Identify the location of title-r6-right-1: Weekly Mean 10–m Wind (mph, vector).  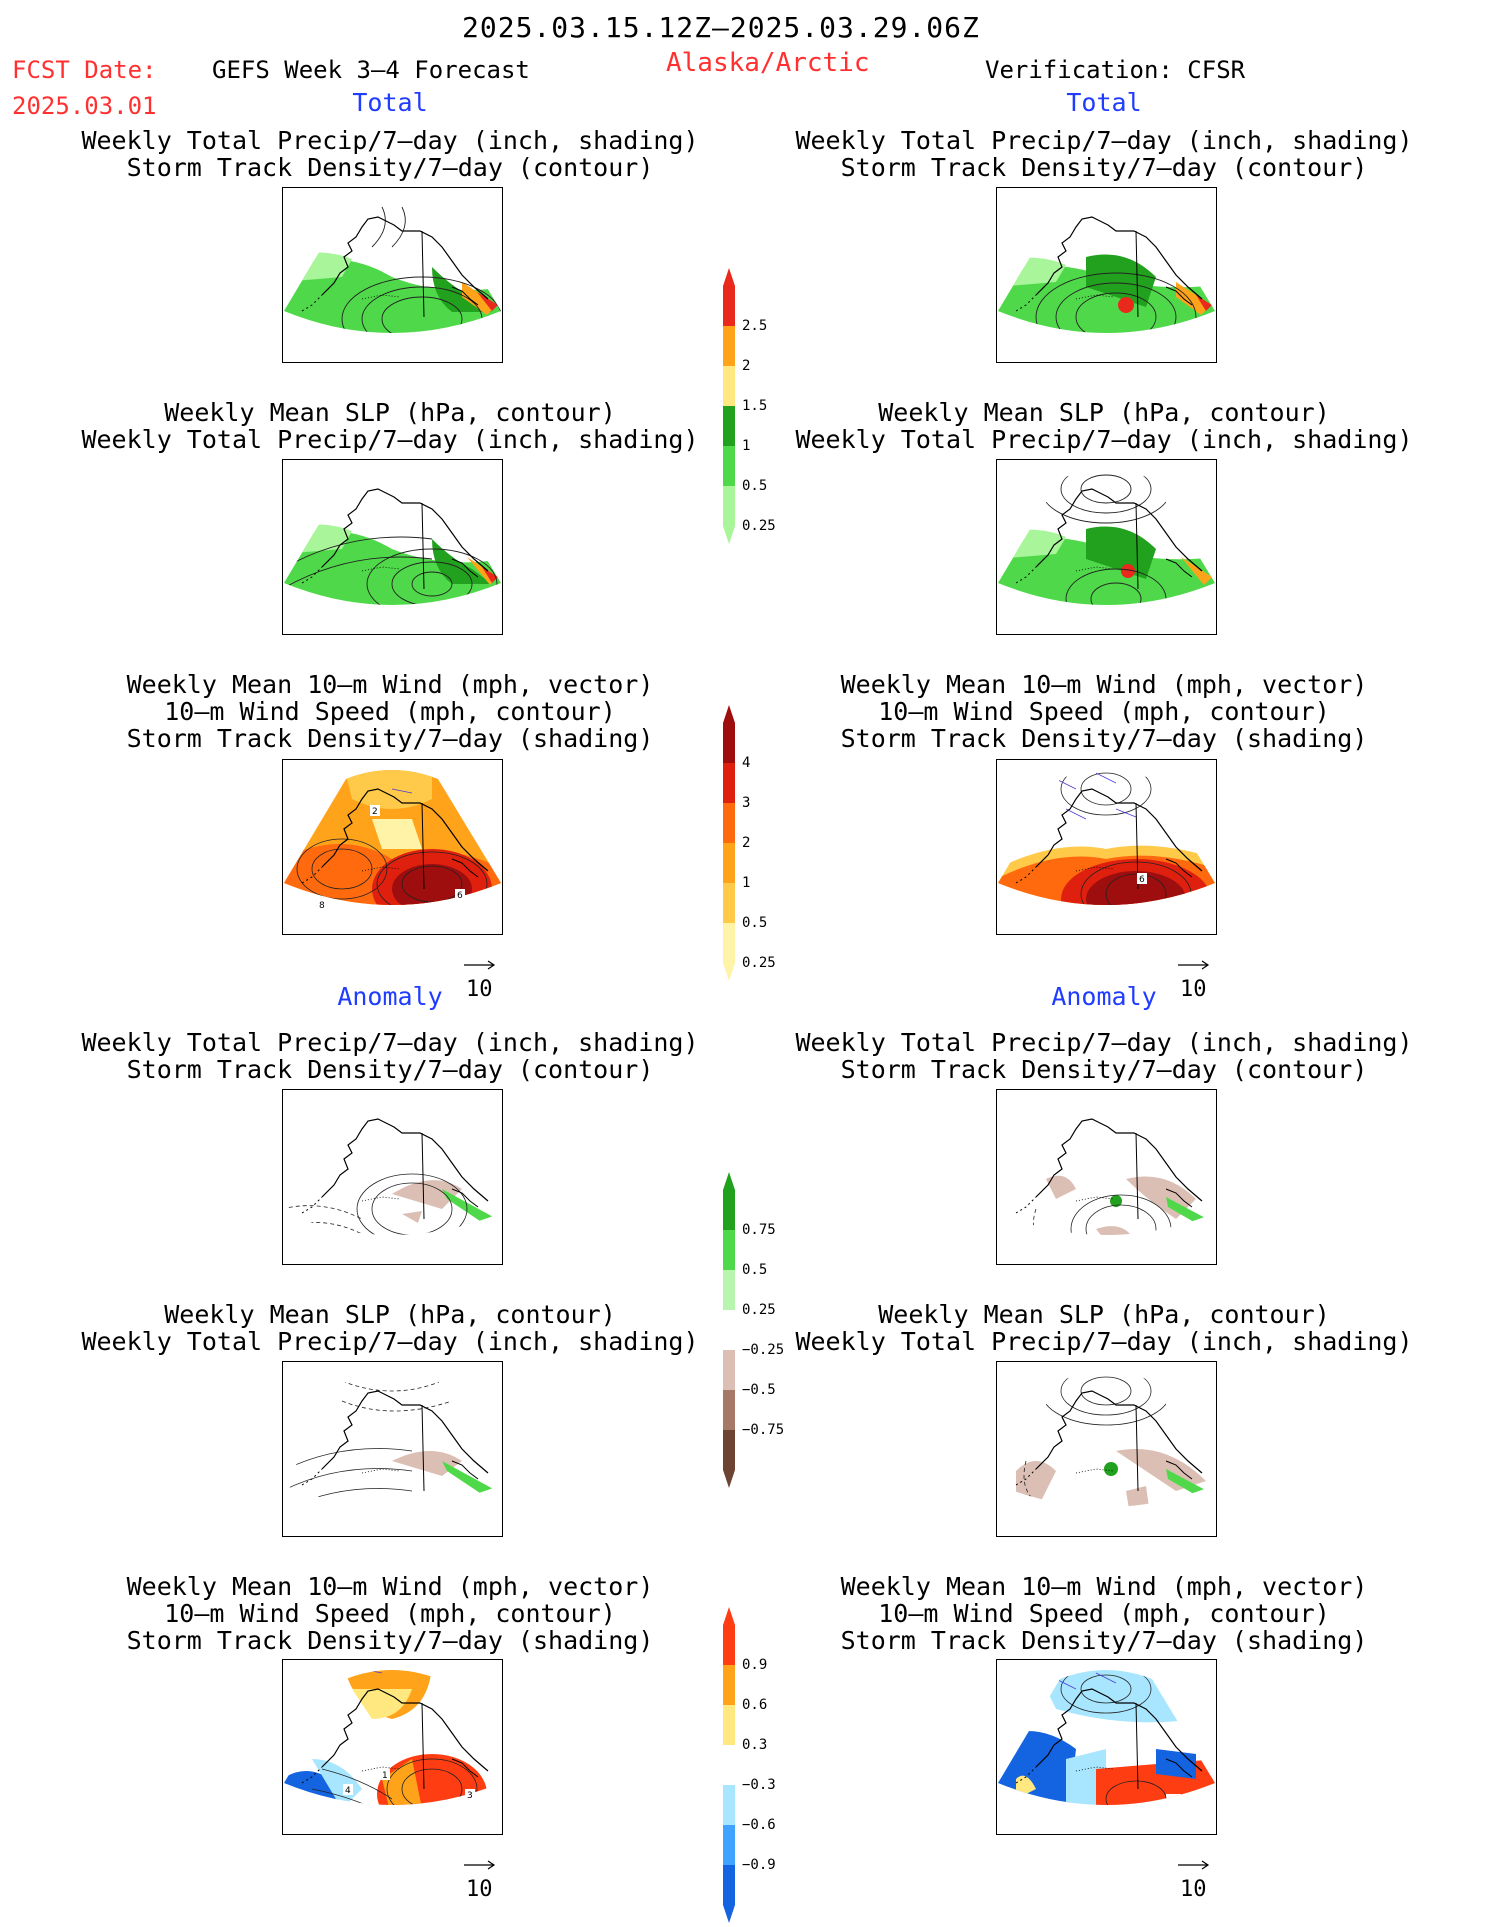
(1104, 1586).